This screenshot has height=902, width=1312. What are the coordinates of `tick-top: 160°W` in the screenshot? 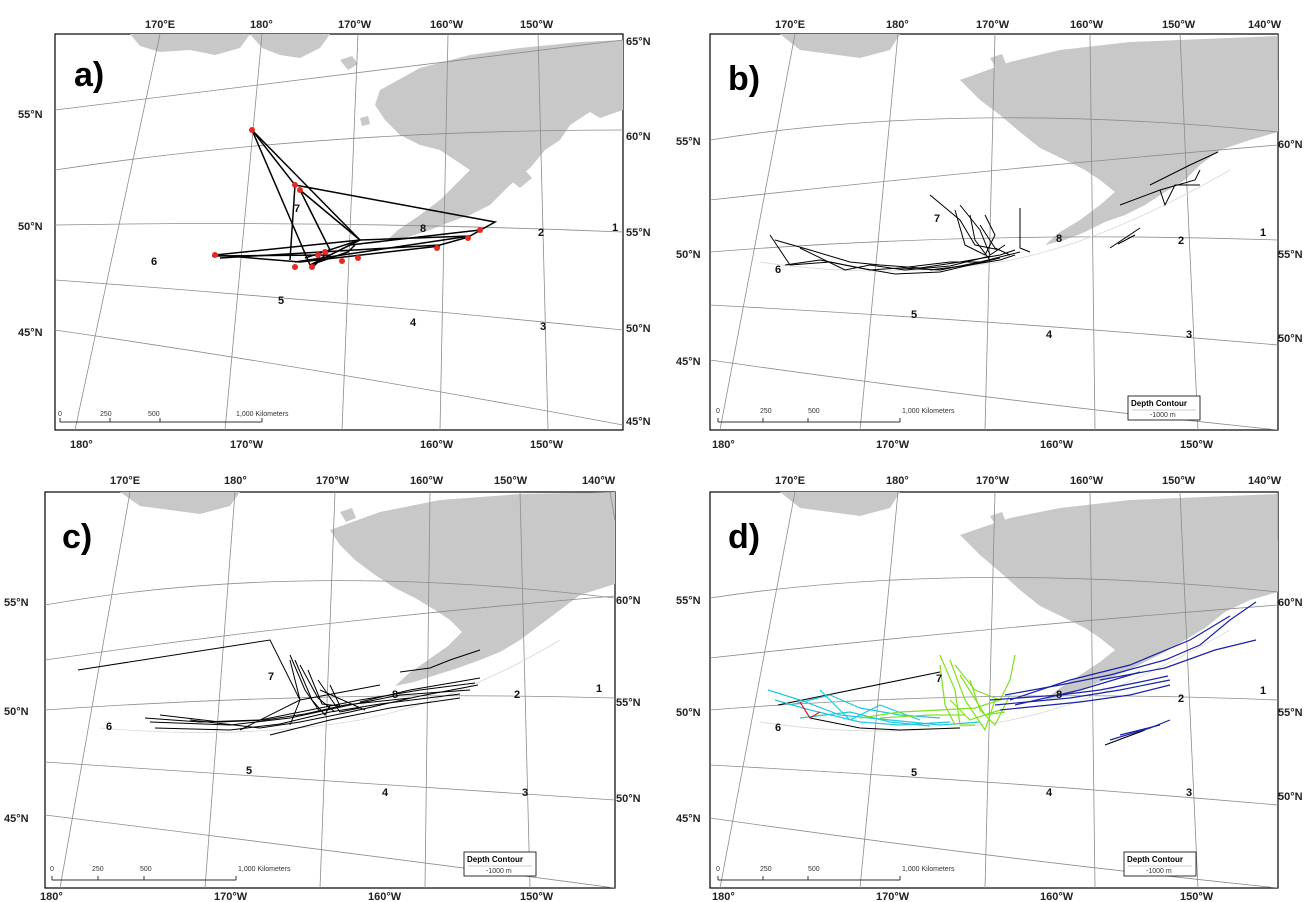 It's located at (447, 25).